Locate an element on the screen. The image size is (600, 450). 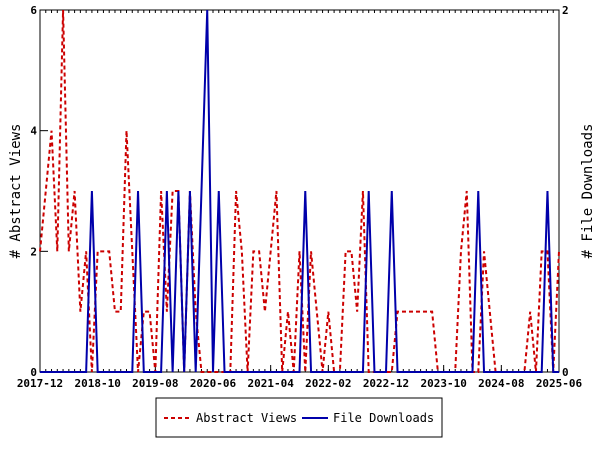
legend-label-file-downloads: File Downloads is located at coordinates (383, 418).